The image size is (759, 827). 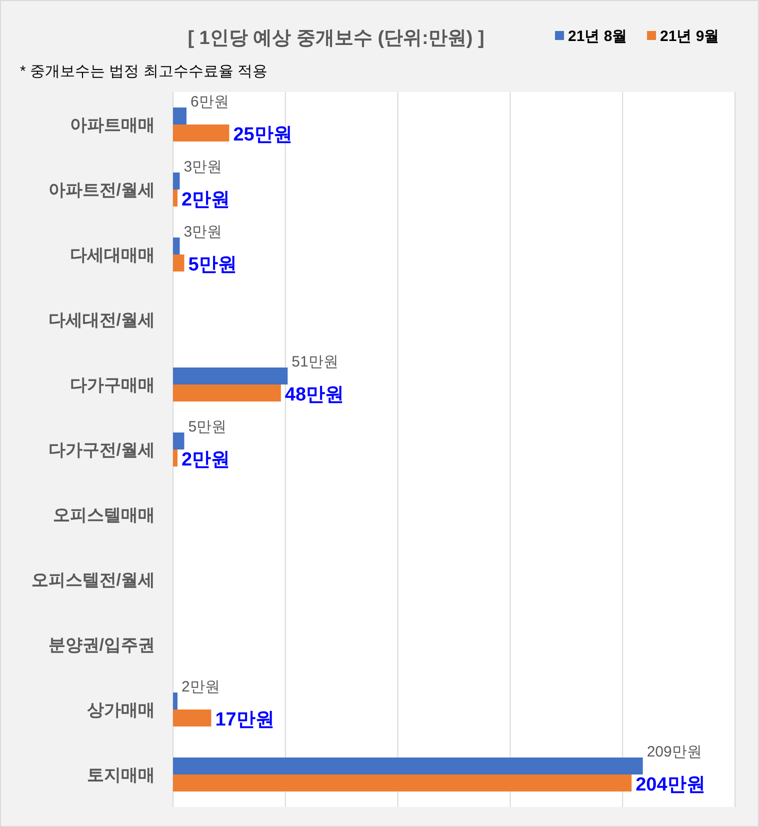 I want to click on y-tick-label: 다가구매매, so click(x=112, y=385).